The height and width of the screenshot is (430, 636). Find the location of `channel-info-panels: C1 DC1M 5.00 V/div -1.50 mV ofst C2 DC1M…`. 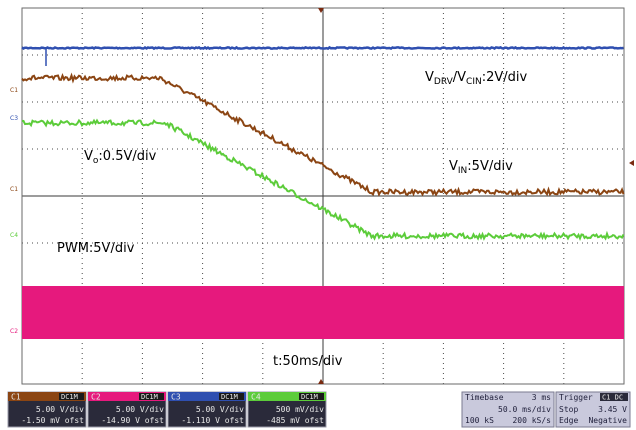

channel-info-panels: C1 DC1M 5.00 V/div -1.50 mV ofst C2 DC1M… is located at coordinates (167, 409).